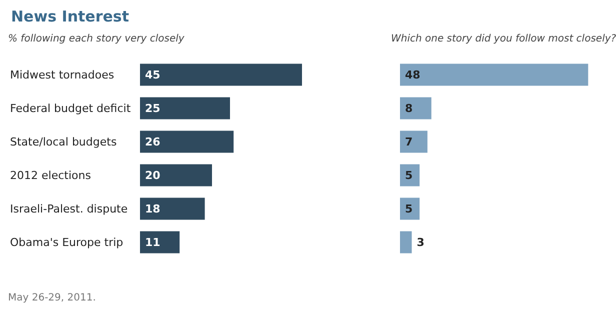  Describe the element at coordinates (67, 242) in the screenshot. I see `y-tick-label: Obama's Europe trip` at that location.